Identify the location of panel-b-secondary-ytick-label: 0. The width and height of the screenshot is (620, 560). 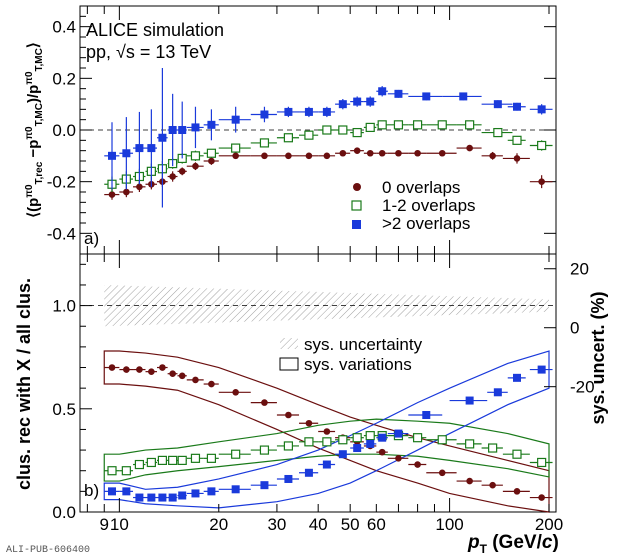
(574, 328).